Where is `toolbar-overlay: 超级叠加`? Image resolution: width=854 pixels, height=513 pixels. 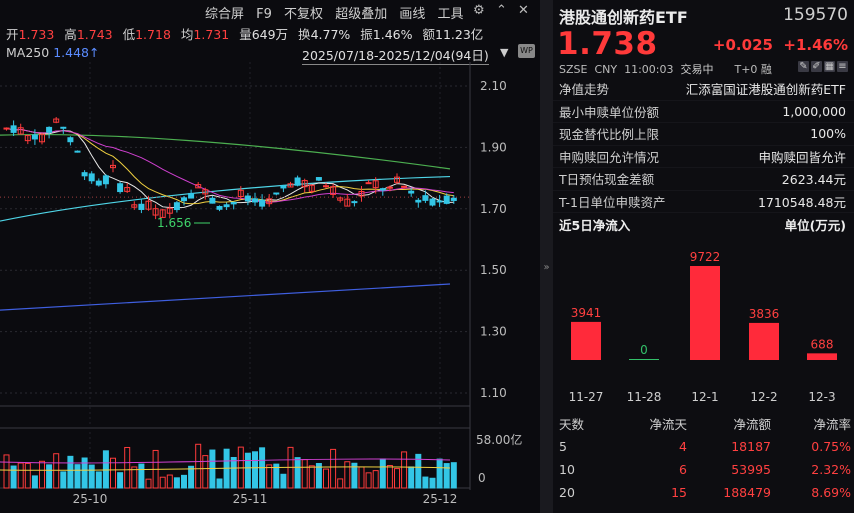 toolbar-overlay: 超级叠加 is located at coordinates (361, 14).